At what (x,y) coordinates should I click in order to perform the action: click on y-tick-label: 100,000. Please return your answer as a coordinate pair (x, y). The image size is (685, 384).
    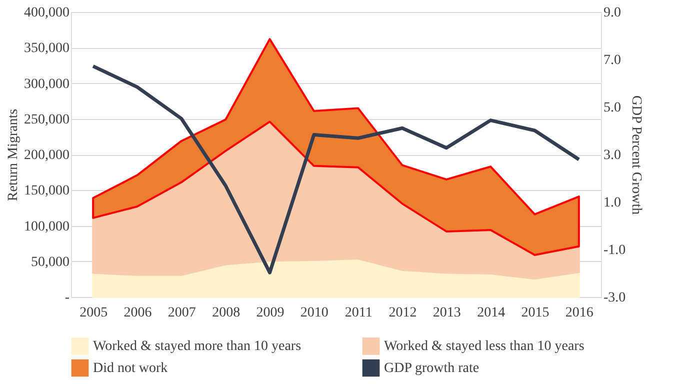
    Looking at the image, I should click on (47, 226).